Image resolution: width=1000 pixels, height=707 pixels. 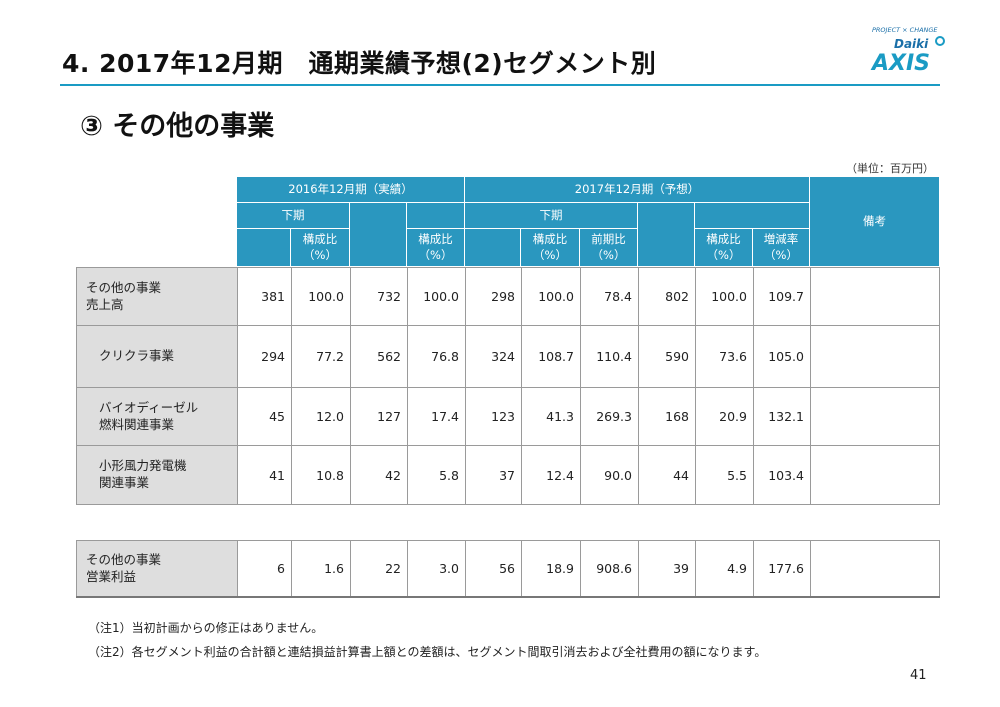 What do you see at coordinates (550, 416) in the screenshot?
I see `segment-row-2-value-5: 41.3` at bounding box center [550, 416].